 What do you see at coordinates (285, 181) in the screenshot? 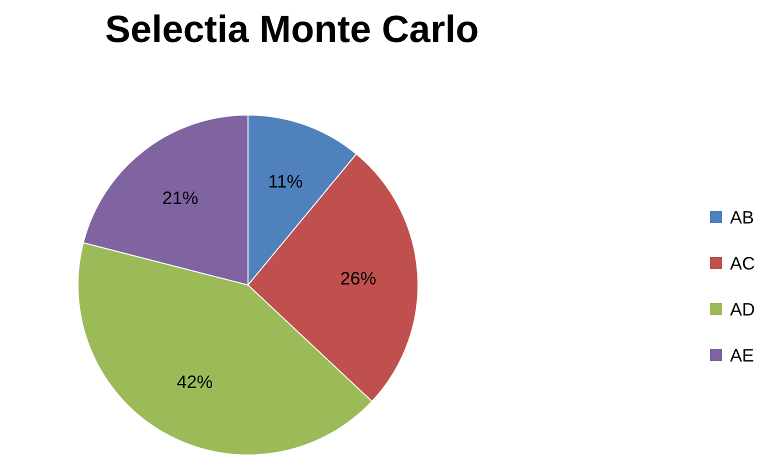
I see `data-label: 11%` at bounding box center [285, 181].